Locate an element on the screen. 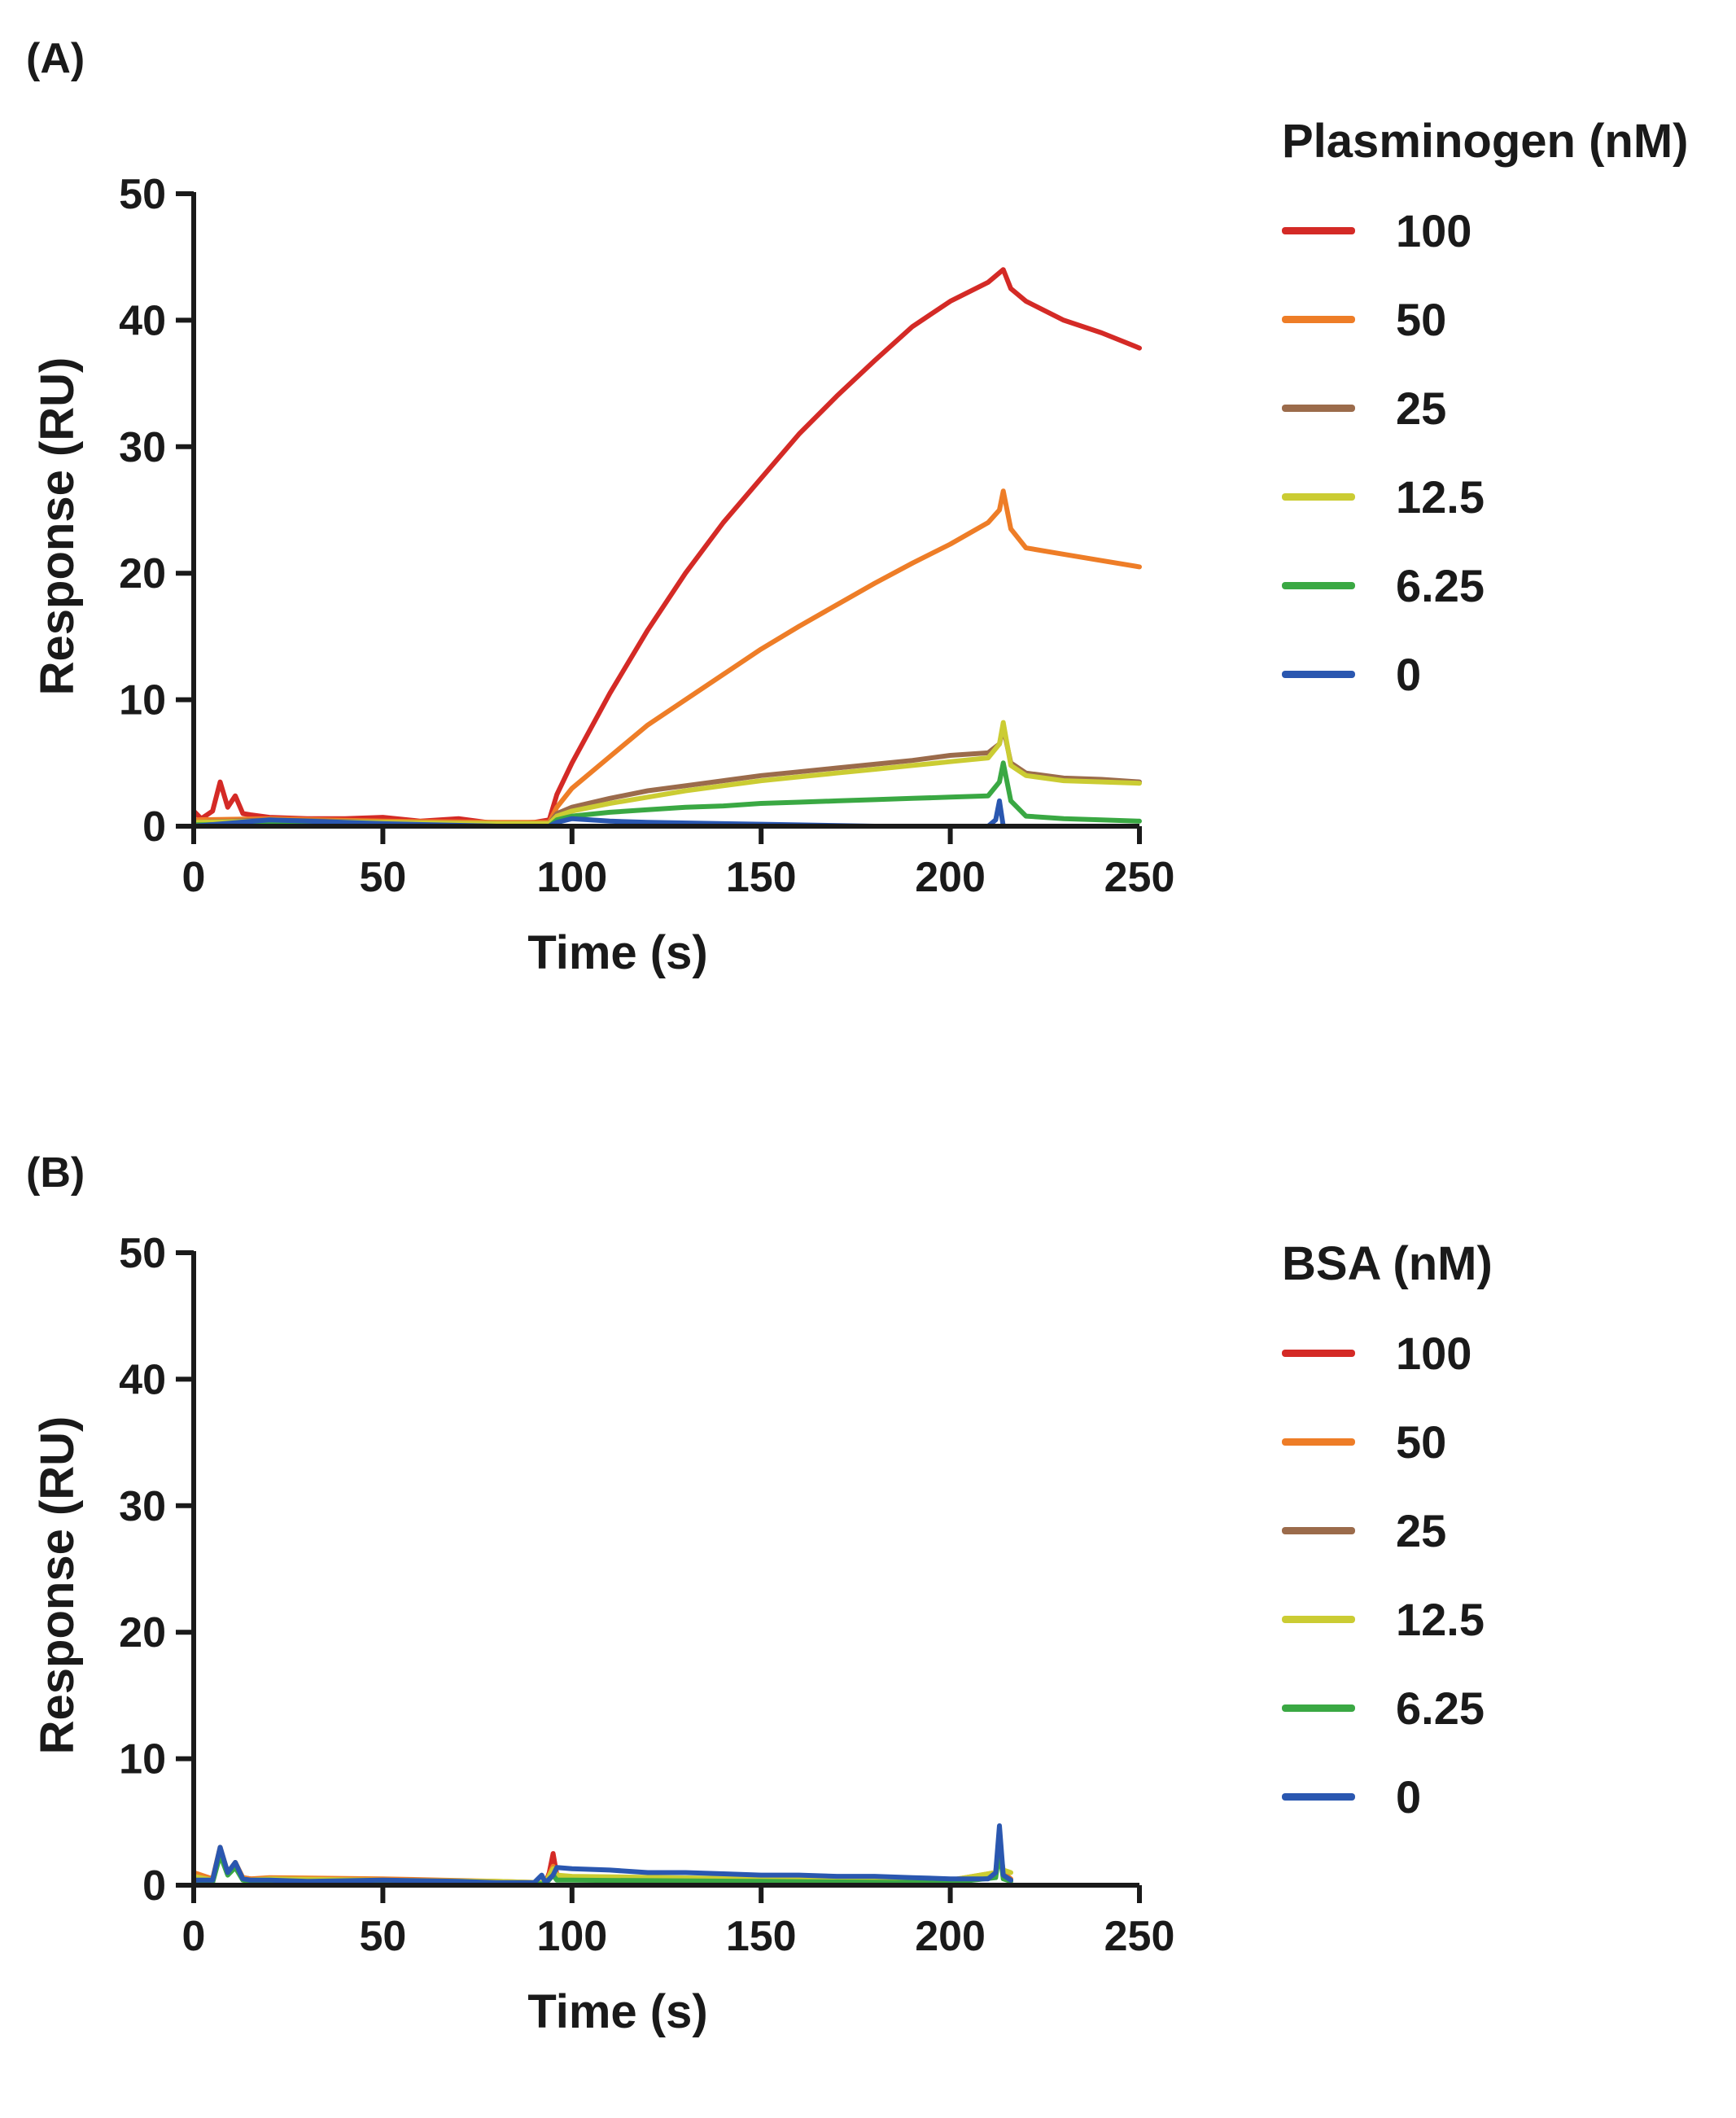 This screenshot has width=1736, height=2118. legend-item-b-100: 100 is located at coordinates (1387, 1353).